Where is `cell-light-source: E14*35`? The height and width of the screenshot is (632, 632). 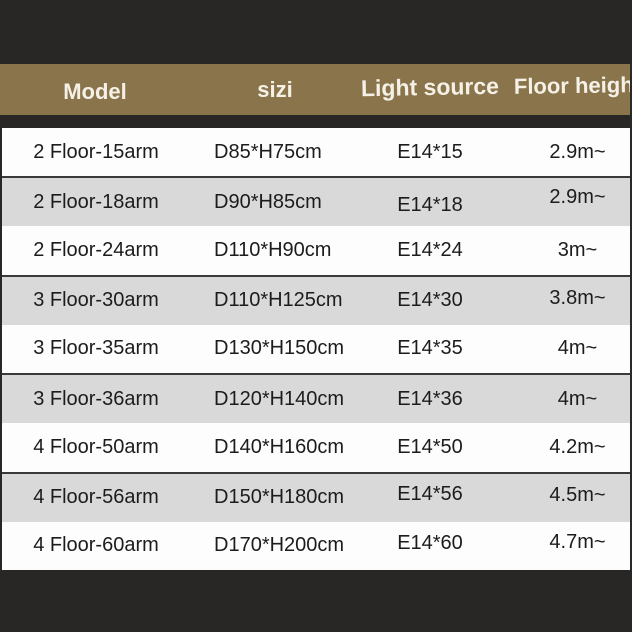
cell-light-source: E14*35 is located at coordinates (430, 348).